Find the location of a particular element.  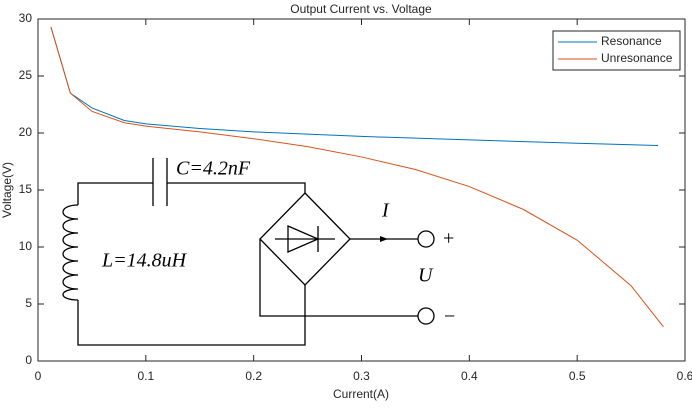

arrow is located at coordinates (384, 239).